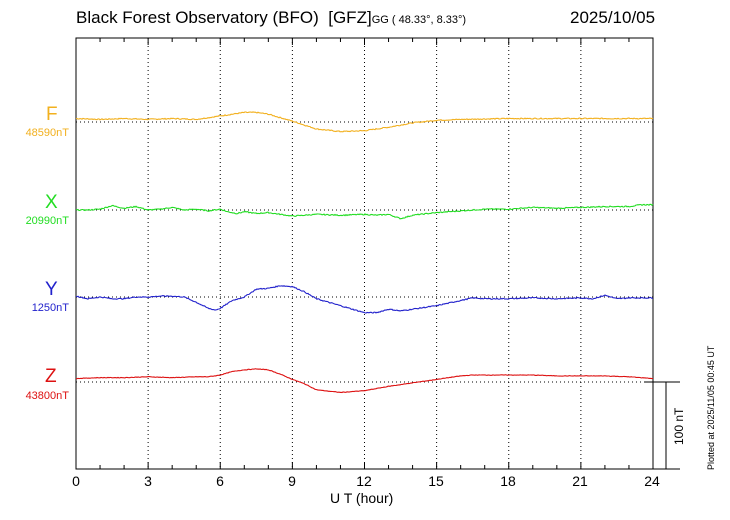 Image resolution: width=730 pixels, height=520 pixels. I want to click on scale-bar, so click(662, 425).